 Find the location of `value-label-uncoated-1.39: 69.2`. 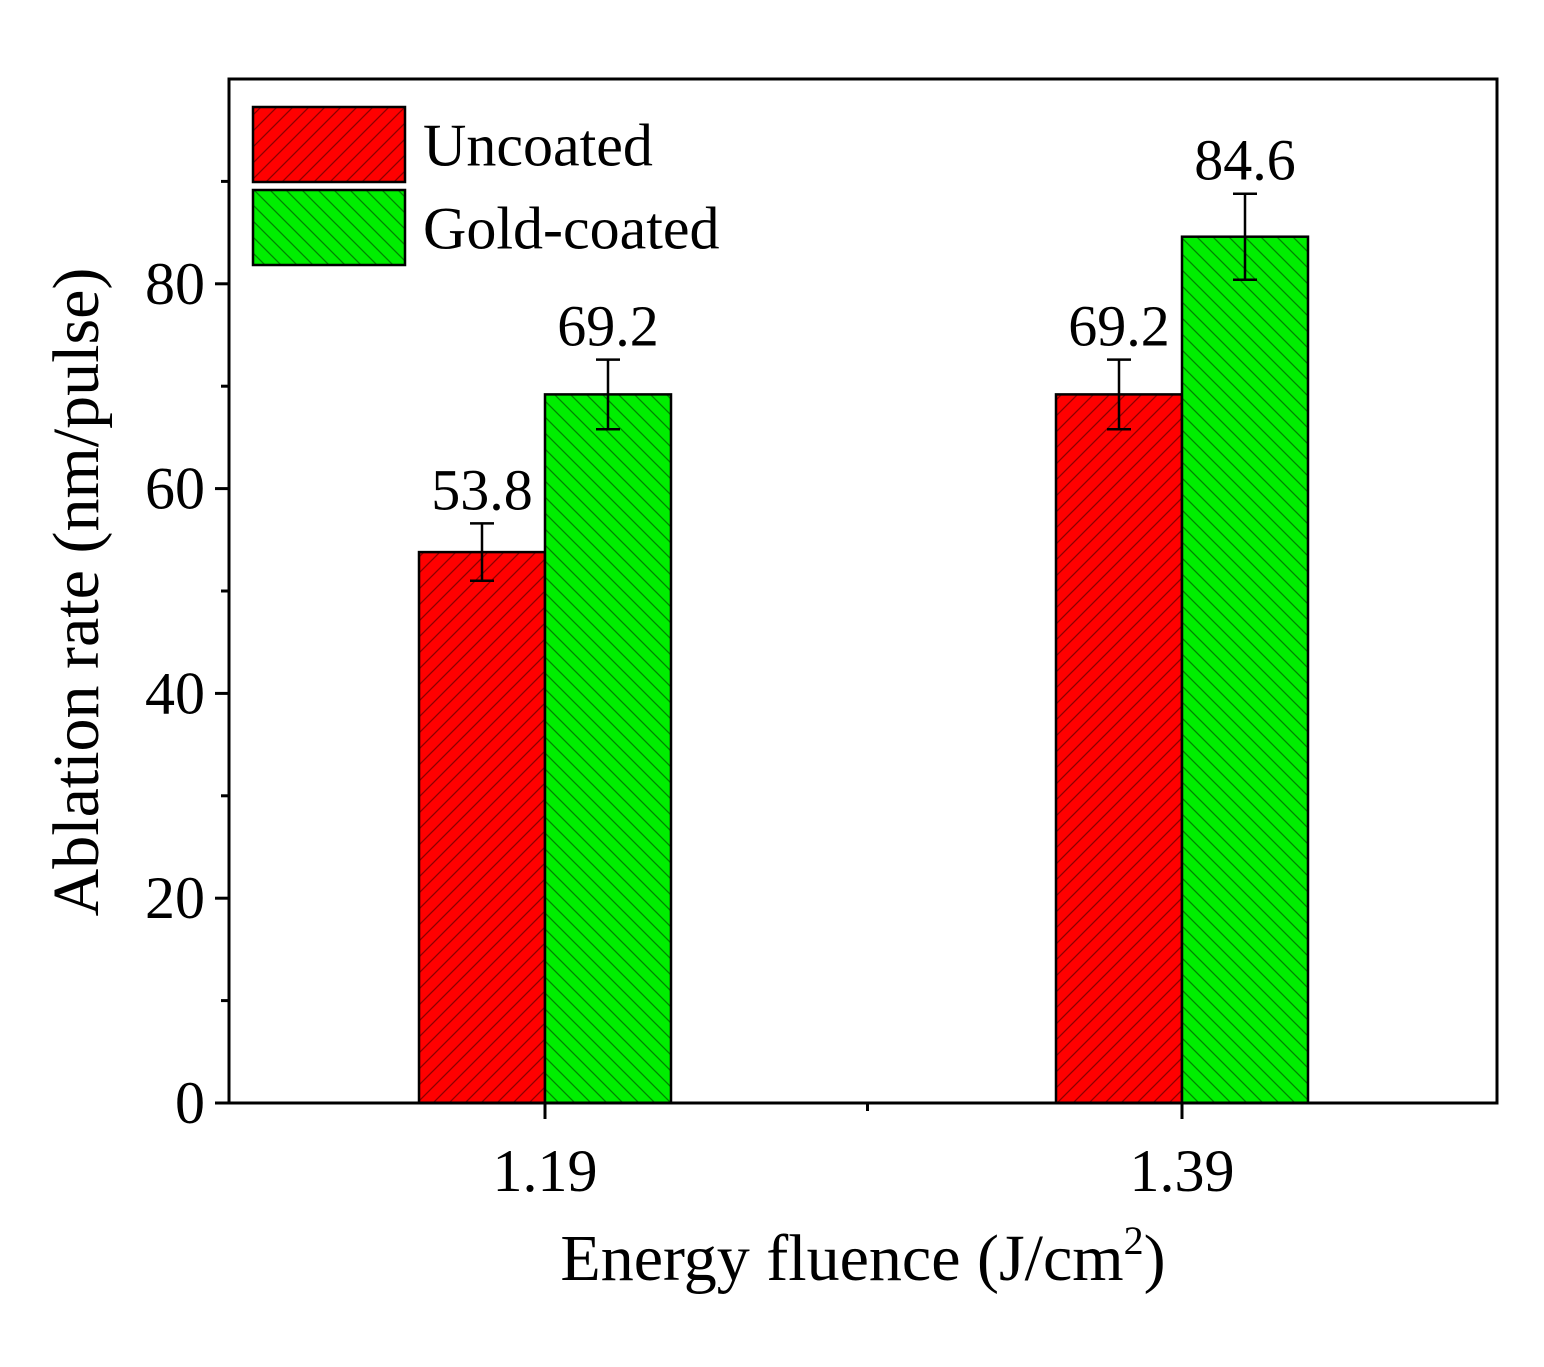

value-label-uncoated-1.39: 69.2 is located at coordinates (1119, 326).